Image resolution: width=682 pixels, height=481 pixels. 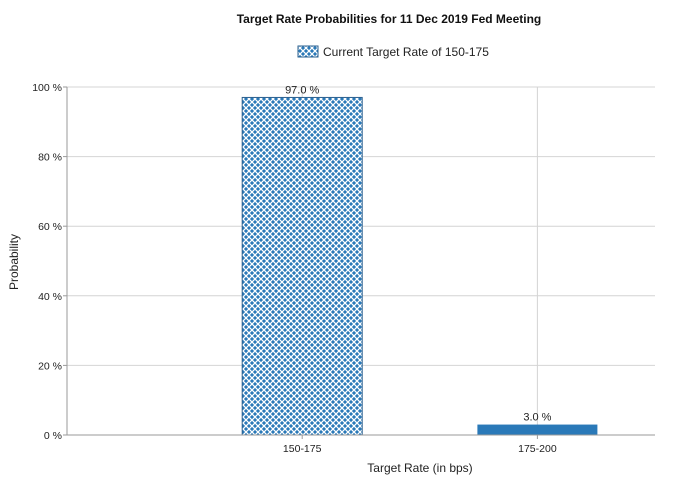 What do you see at coordinates (50, 158) in the screenshot?
I see `y-tick-label: 80 %` at bounding box center [50, 158].